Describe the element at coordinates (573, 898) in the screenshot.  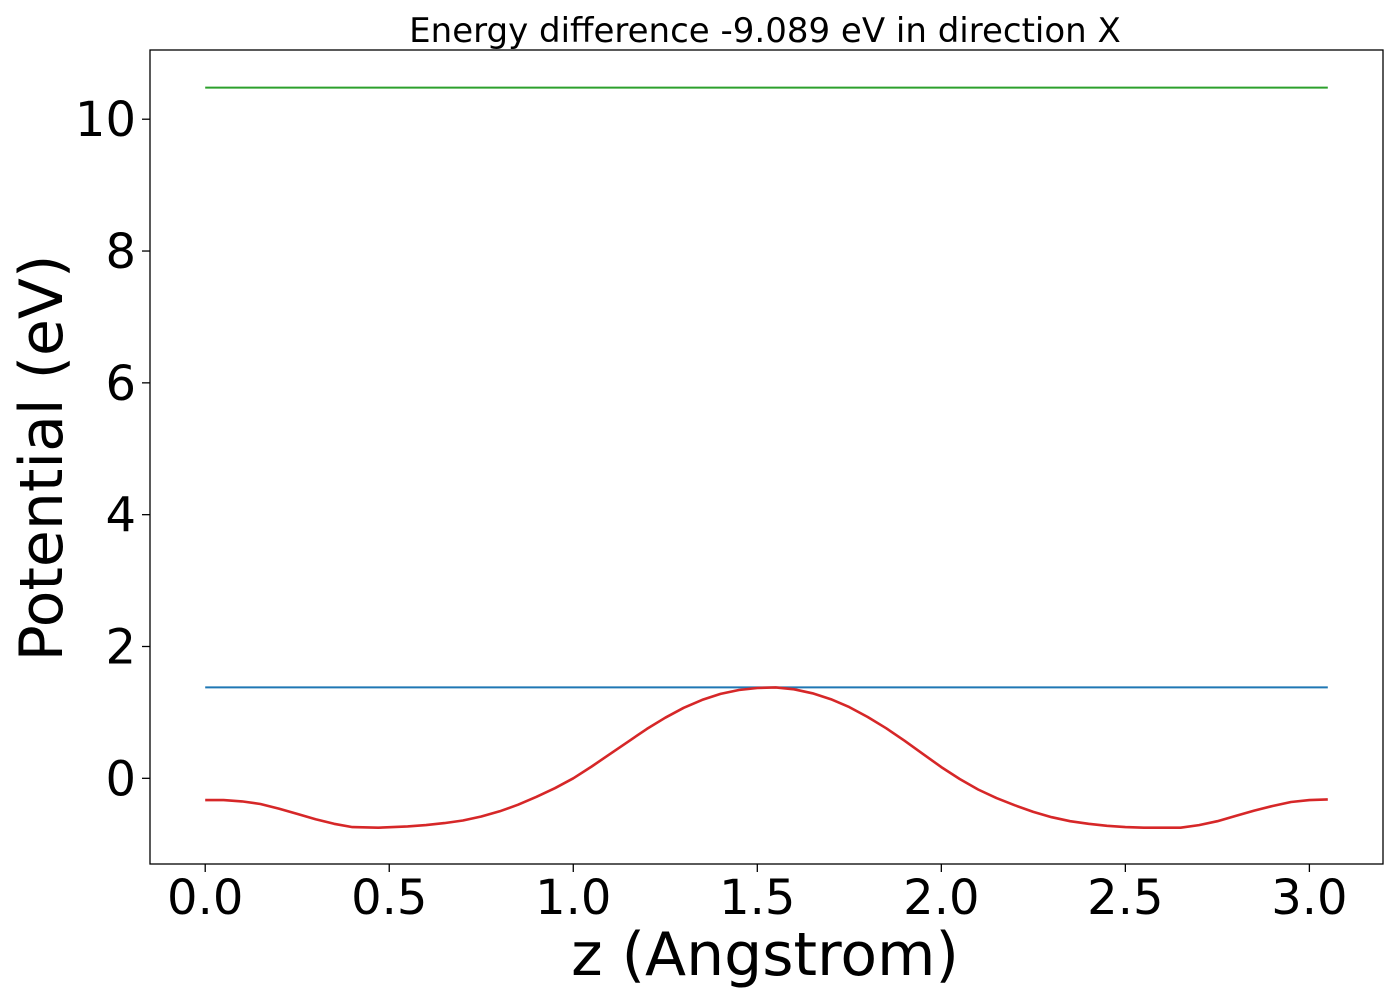
I see `x-tick-label: 1.0` at that location.